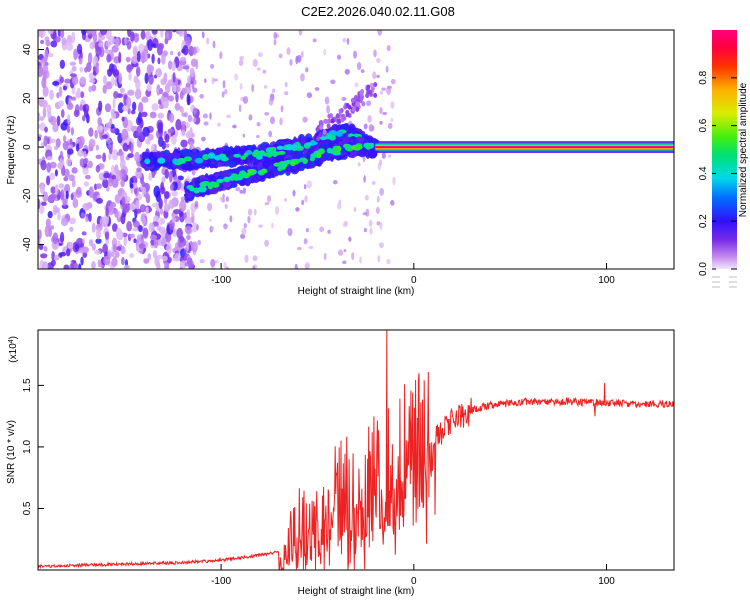  Describe the element at coordinates (13, 353) in the screenshot. I see `y-multiplier-prefix: (x10` at that location.